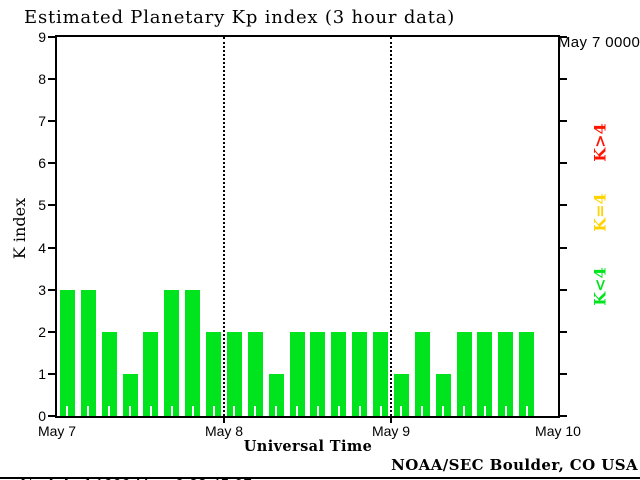 The height and width of the screenshot is (480, 640). I want to click on legend-item: K>4, so click(600, 142).